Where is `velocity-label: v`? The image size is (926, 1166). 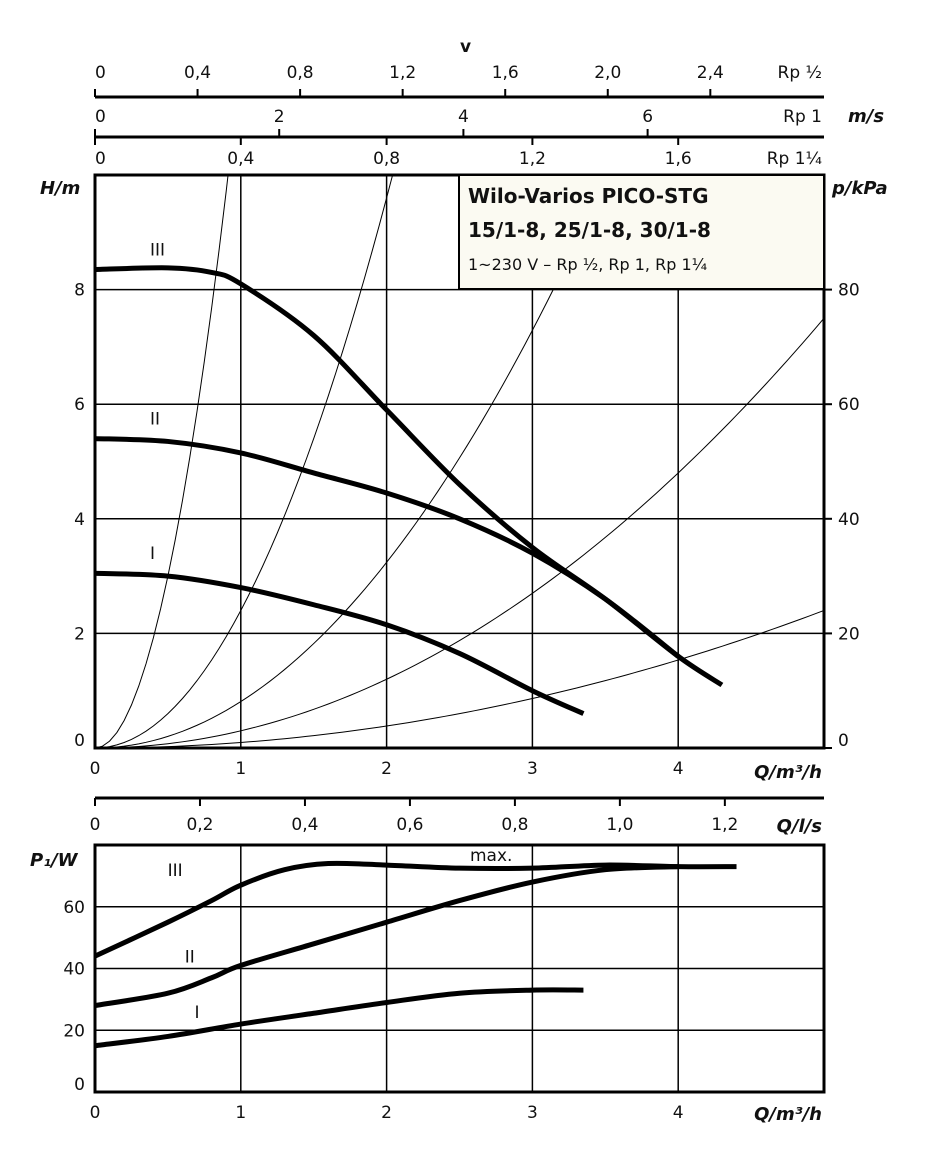 velocity-label: v is located at coordinates (465, 47).